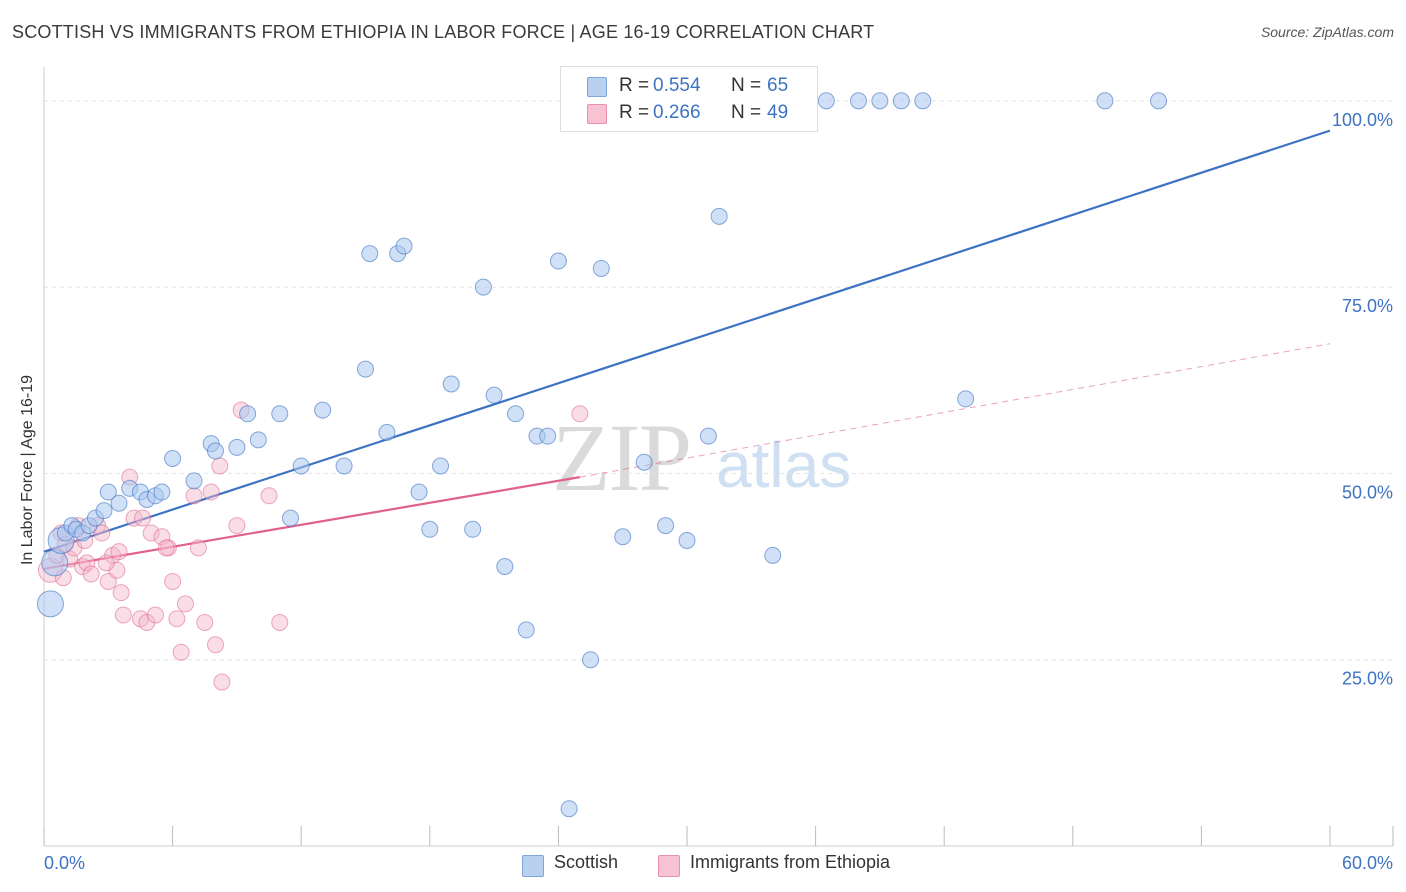 Image resolution: width=1406 pixels, height=892 pixels. Describe the element at coordinates (778, 112) in the screenshot. I see `legend-n-value: 49` at that location.